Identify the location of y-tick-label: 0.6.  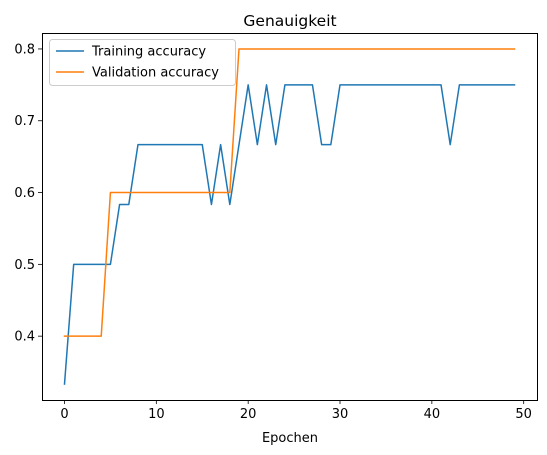
(24, 193).